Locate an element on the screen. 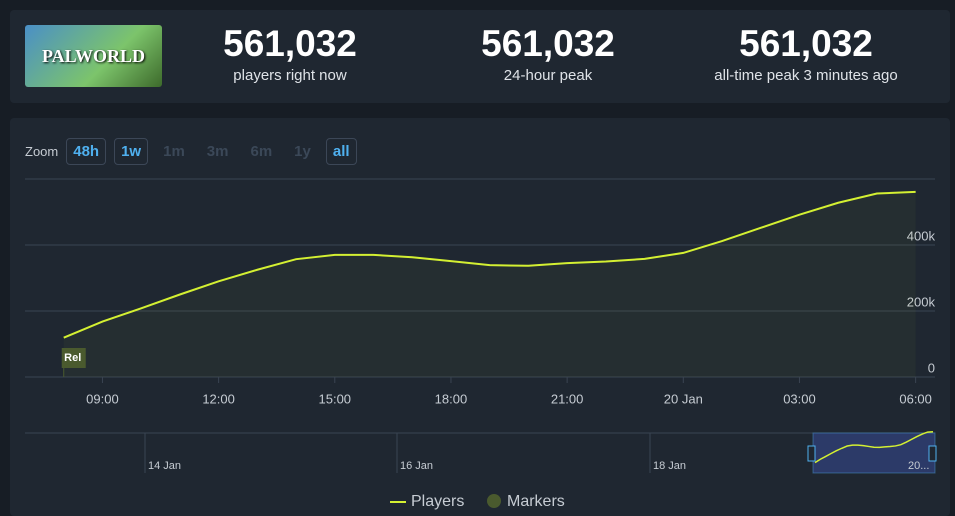 The width and height of the screenshot is (955, 516). x-tick-label: 21:00 is located at coordinates (567, 398).